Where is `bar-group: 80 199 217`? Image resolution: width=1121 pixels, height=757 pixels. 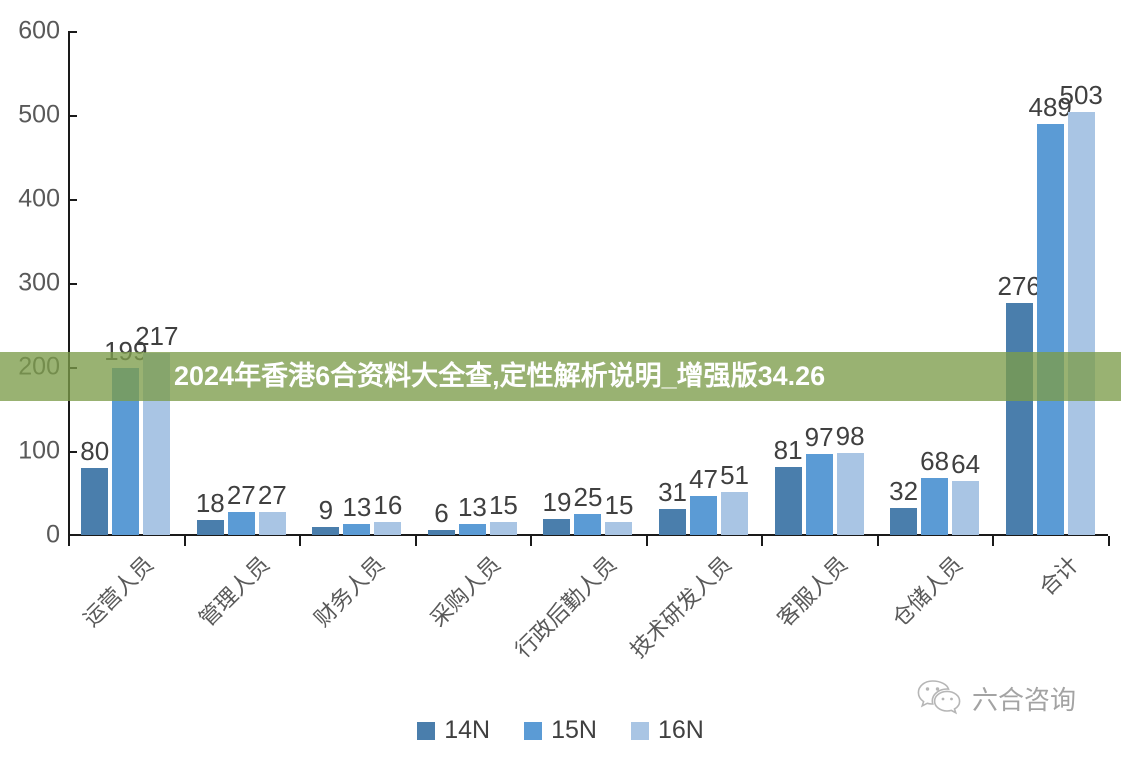 bar-group: 80 199 217 is located at coordinates (126, 283).